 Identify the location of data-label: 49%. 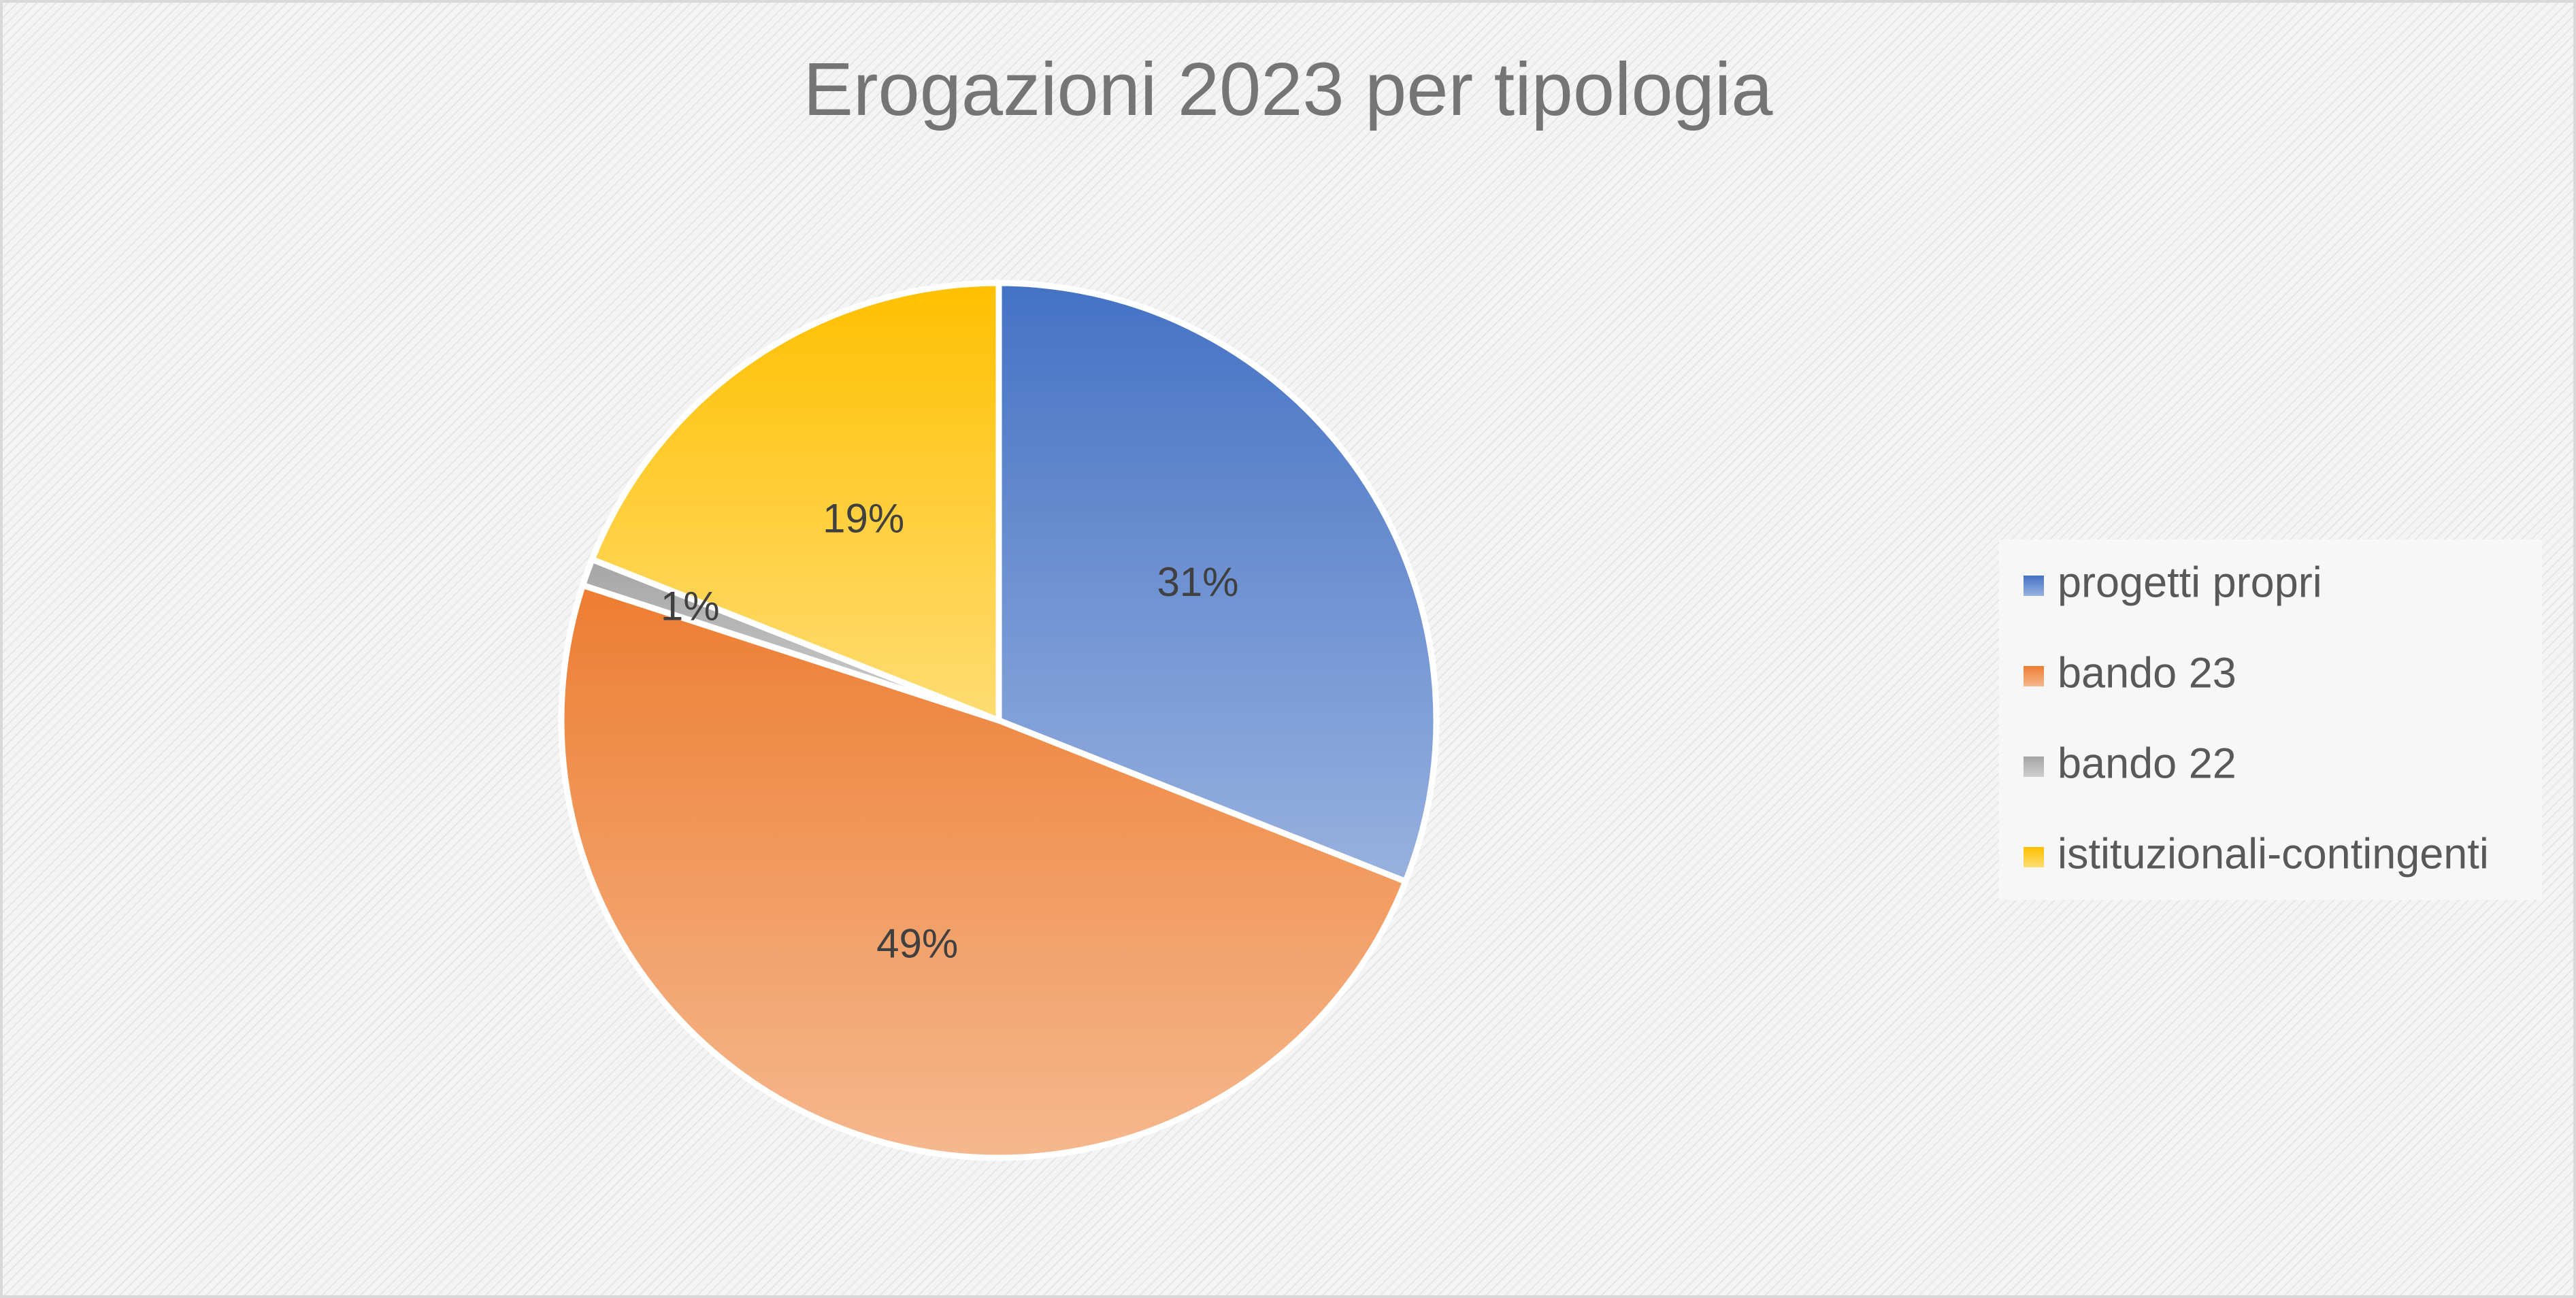
(917, 944).